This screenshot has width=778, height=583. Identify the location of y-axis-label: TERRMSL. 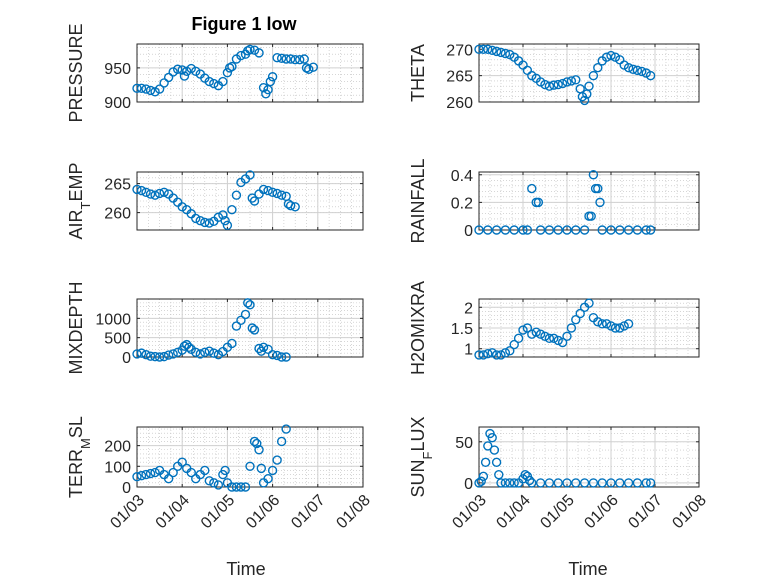
(79, 457).